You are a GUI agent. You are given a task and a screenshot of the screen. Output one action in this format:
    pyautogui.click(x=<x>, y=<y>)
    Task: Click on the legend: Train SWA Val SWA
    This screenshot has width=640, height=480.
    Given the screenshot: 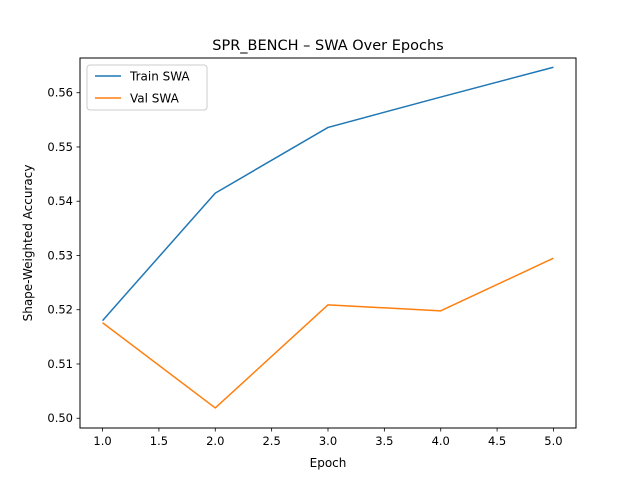 What is the action you would take?
    pyautogui.click(x=147, y=87)
    